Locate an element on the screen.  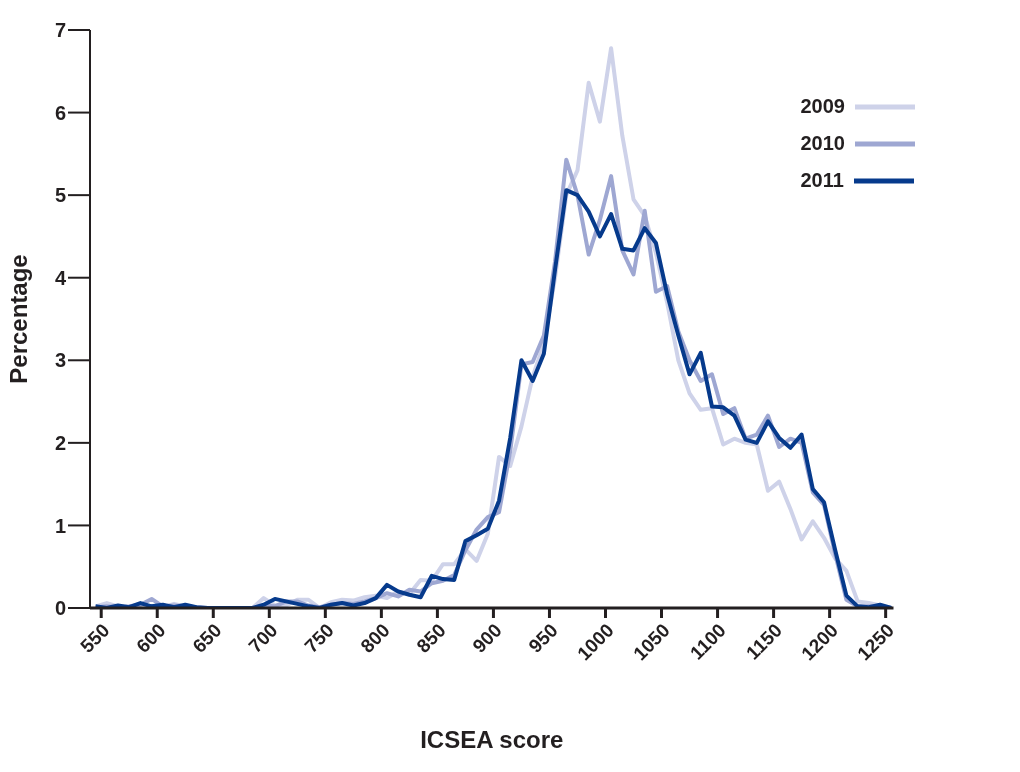
legend-label: 2010 is located at coordinates (822, 143).